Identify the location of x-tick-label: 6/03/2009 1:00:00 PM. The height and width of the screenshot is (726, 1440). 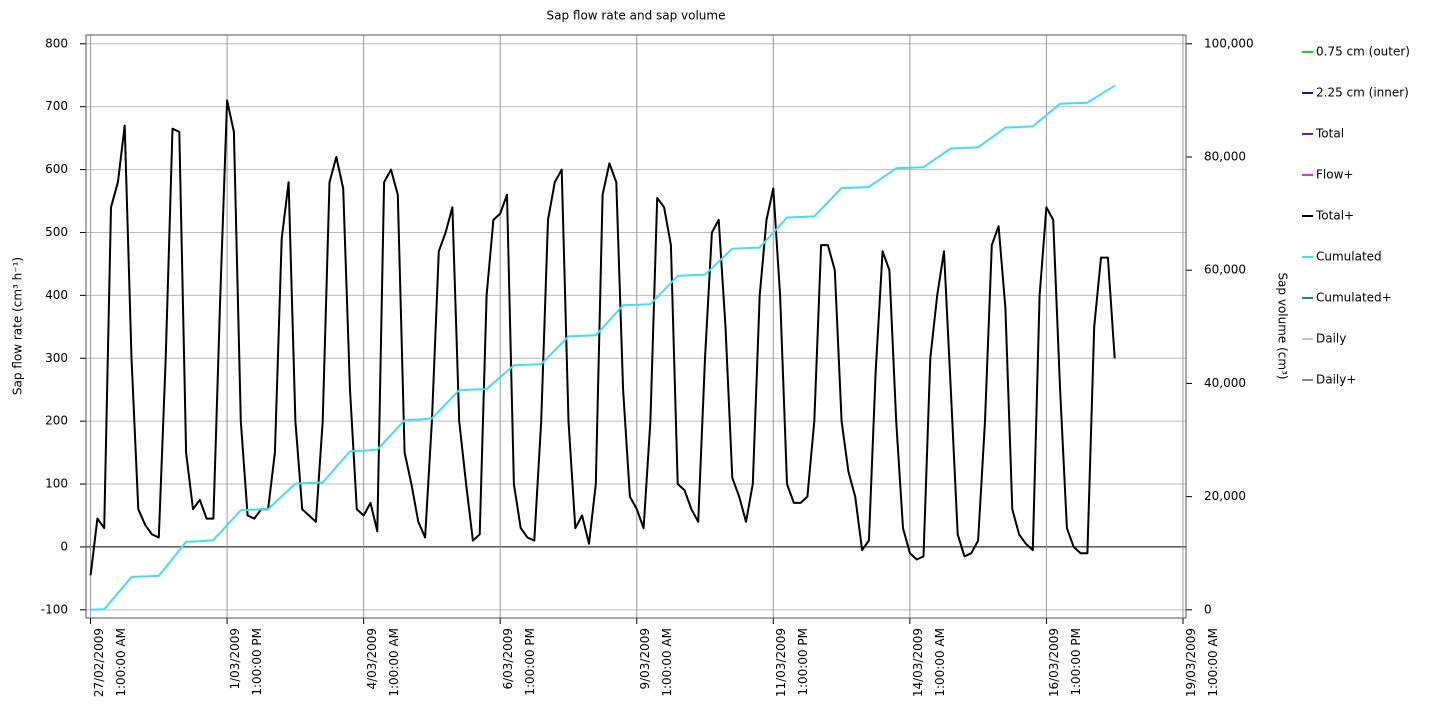
(519, 662).